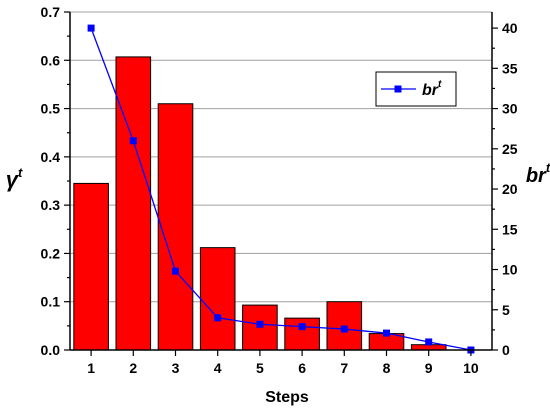  What do you see at coordinates (218, 368) in the screenshot?
I see `x-tick-label: 4` at bounding box center [218, 368].